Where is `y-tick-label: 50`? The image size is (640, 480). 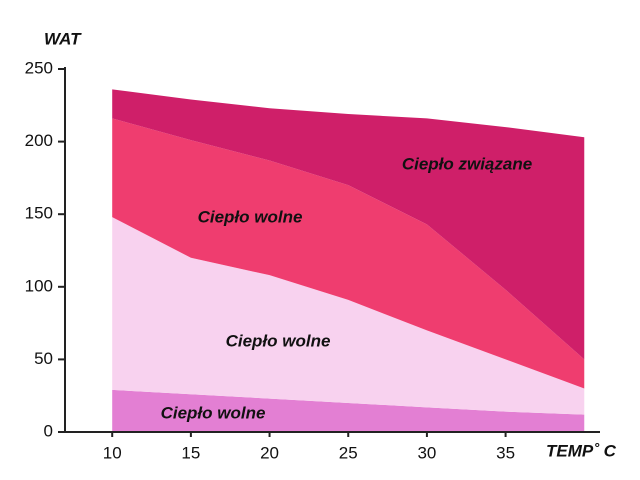
y-tick-label: 50 is located at coordinates (43, 358).